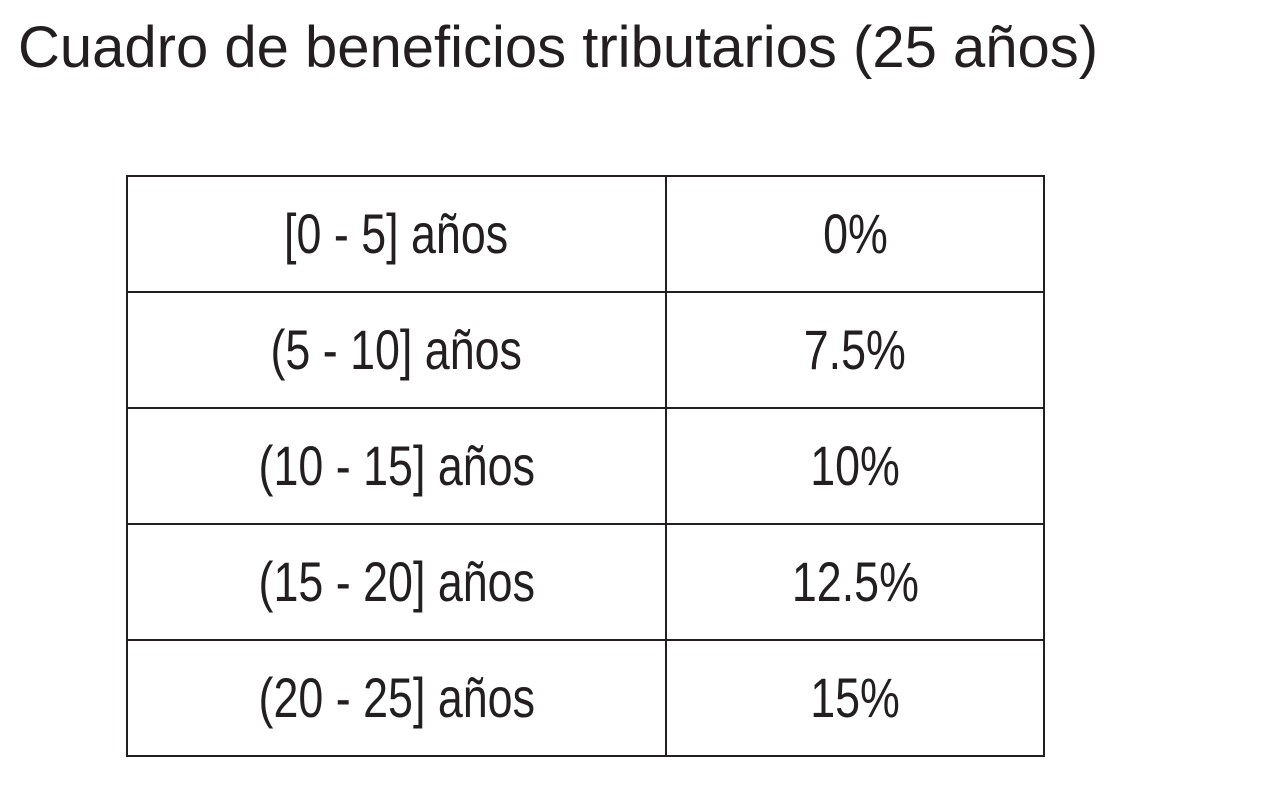 The height and width of the screenshot is (798, 1272). I want to click on range-text: (15 - 20] años, so click(396, 581).